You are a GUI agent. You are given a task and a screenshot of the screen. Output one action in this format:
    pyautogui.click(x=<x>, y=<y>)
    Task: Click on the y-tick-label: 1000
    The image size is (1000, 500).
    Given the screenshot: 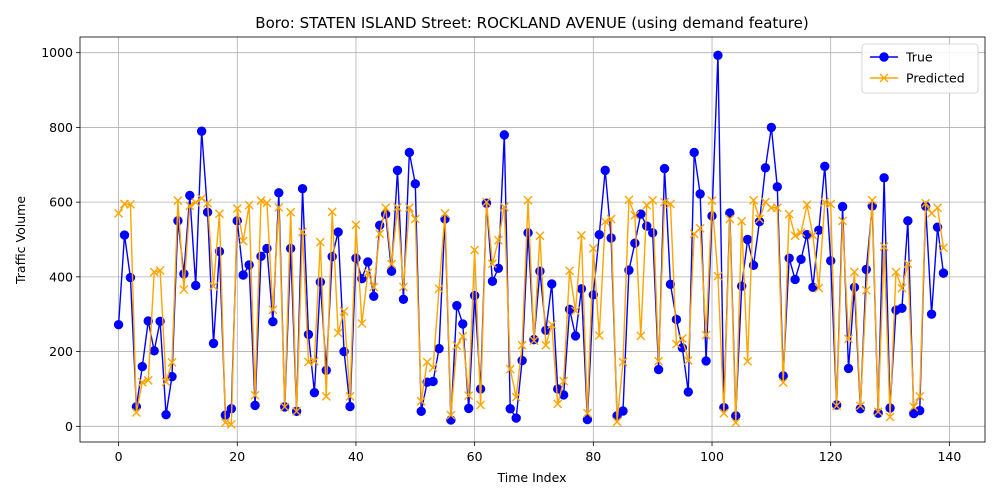 What is the action you would take?
    pyautogui.click(x=57, y=52)
    